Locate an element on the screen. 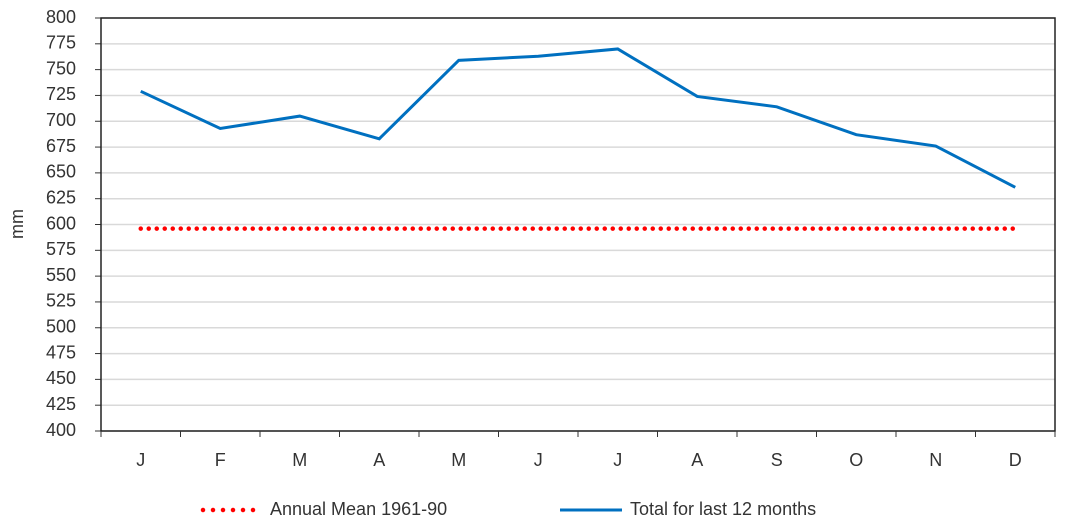 The image size is (1070, 524). x-tick-label: N is located at coordinates (935, 460).